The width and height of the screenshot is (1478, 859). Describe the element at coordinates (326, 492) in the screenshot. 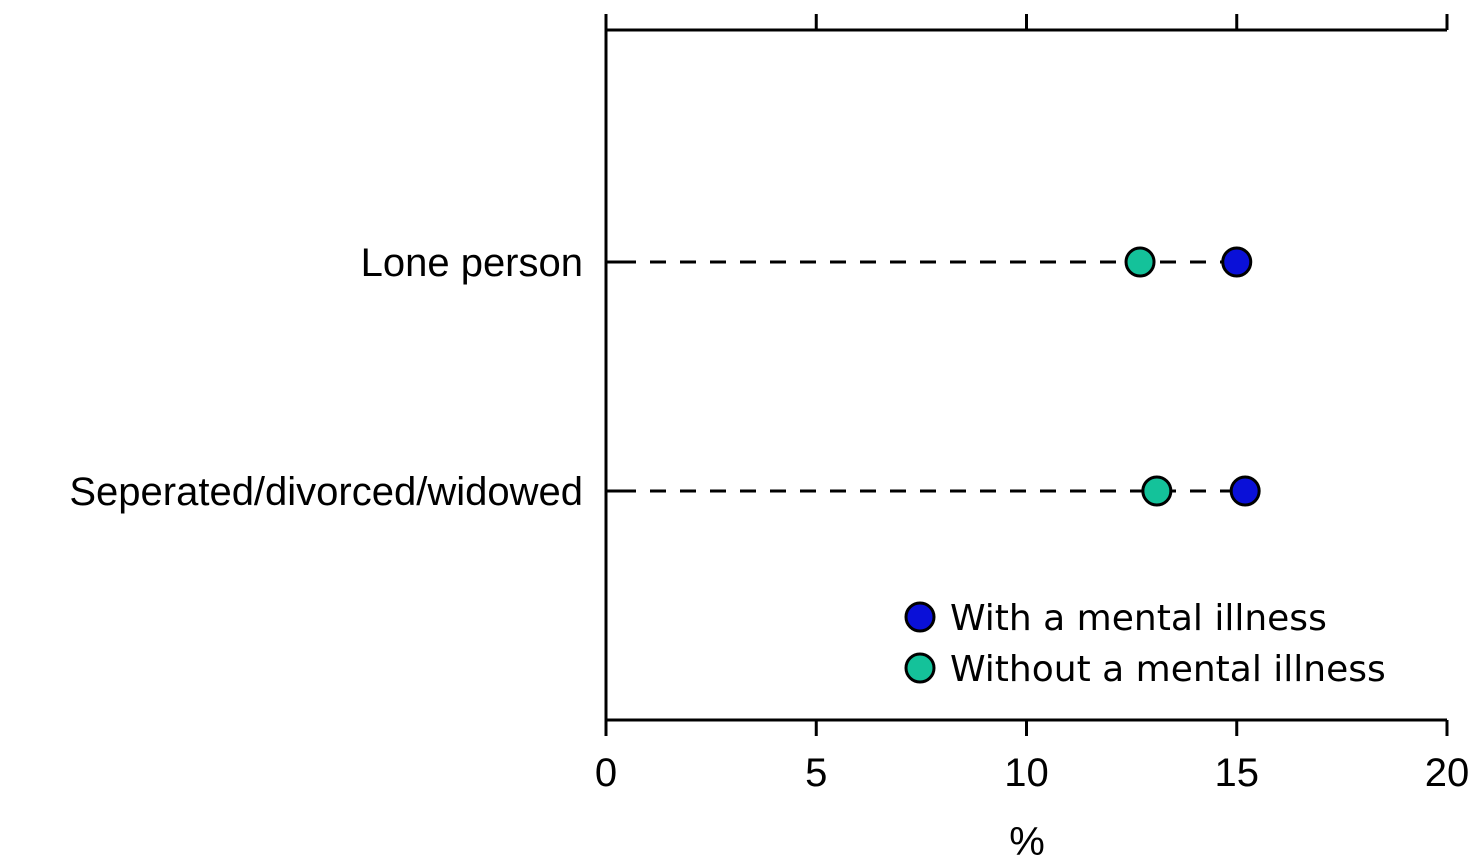

I see `category-label: Seperated/divorced/widowed` at that location.